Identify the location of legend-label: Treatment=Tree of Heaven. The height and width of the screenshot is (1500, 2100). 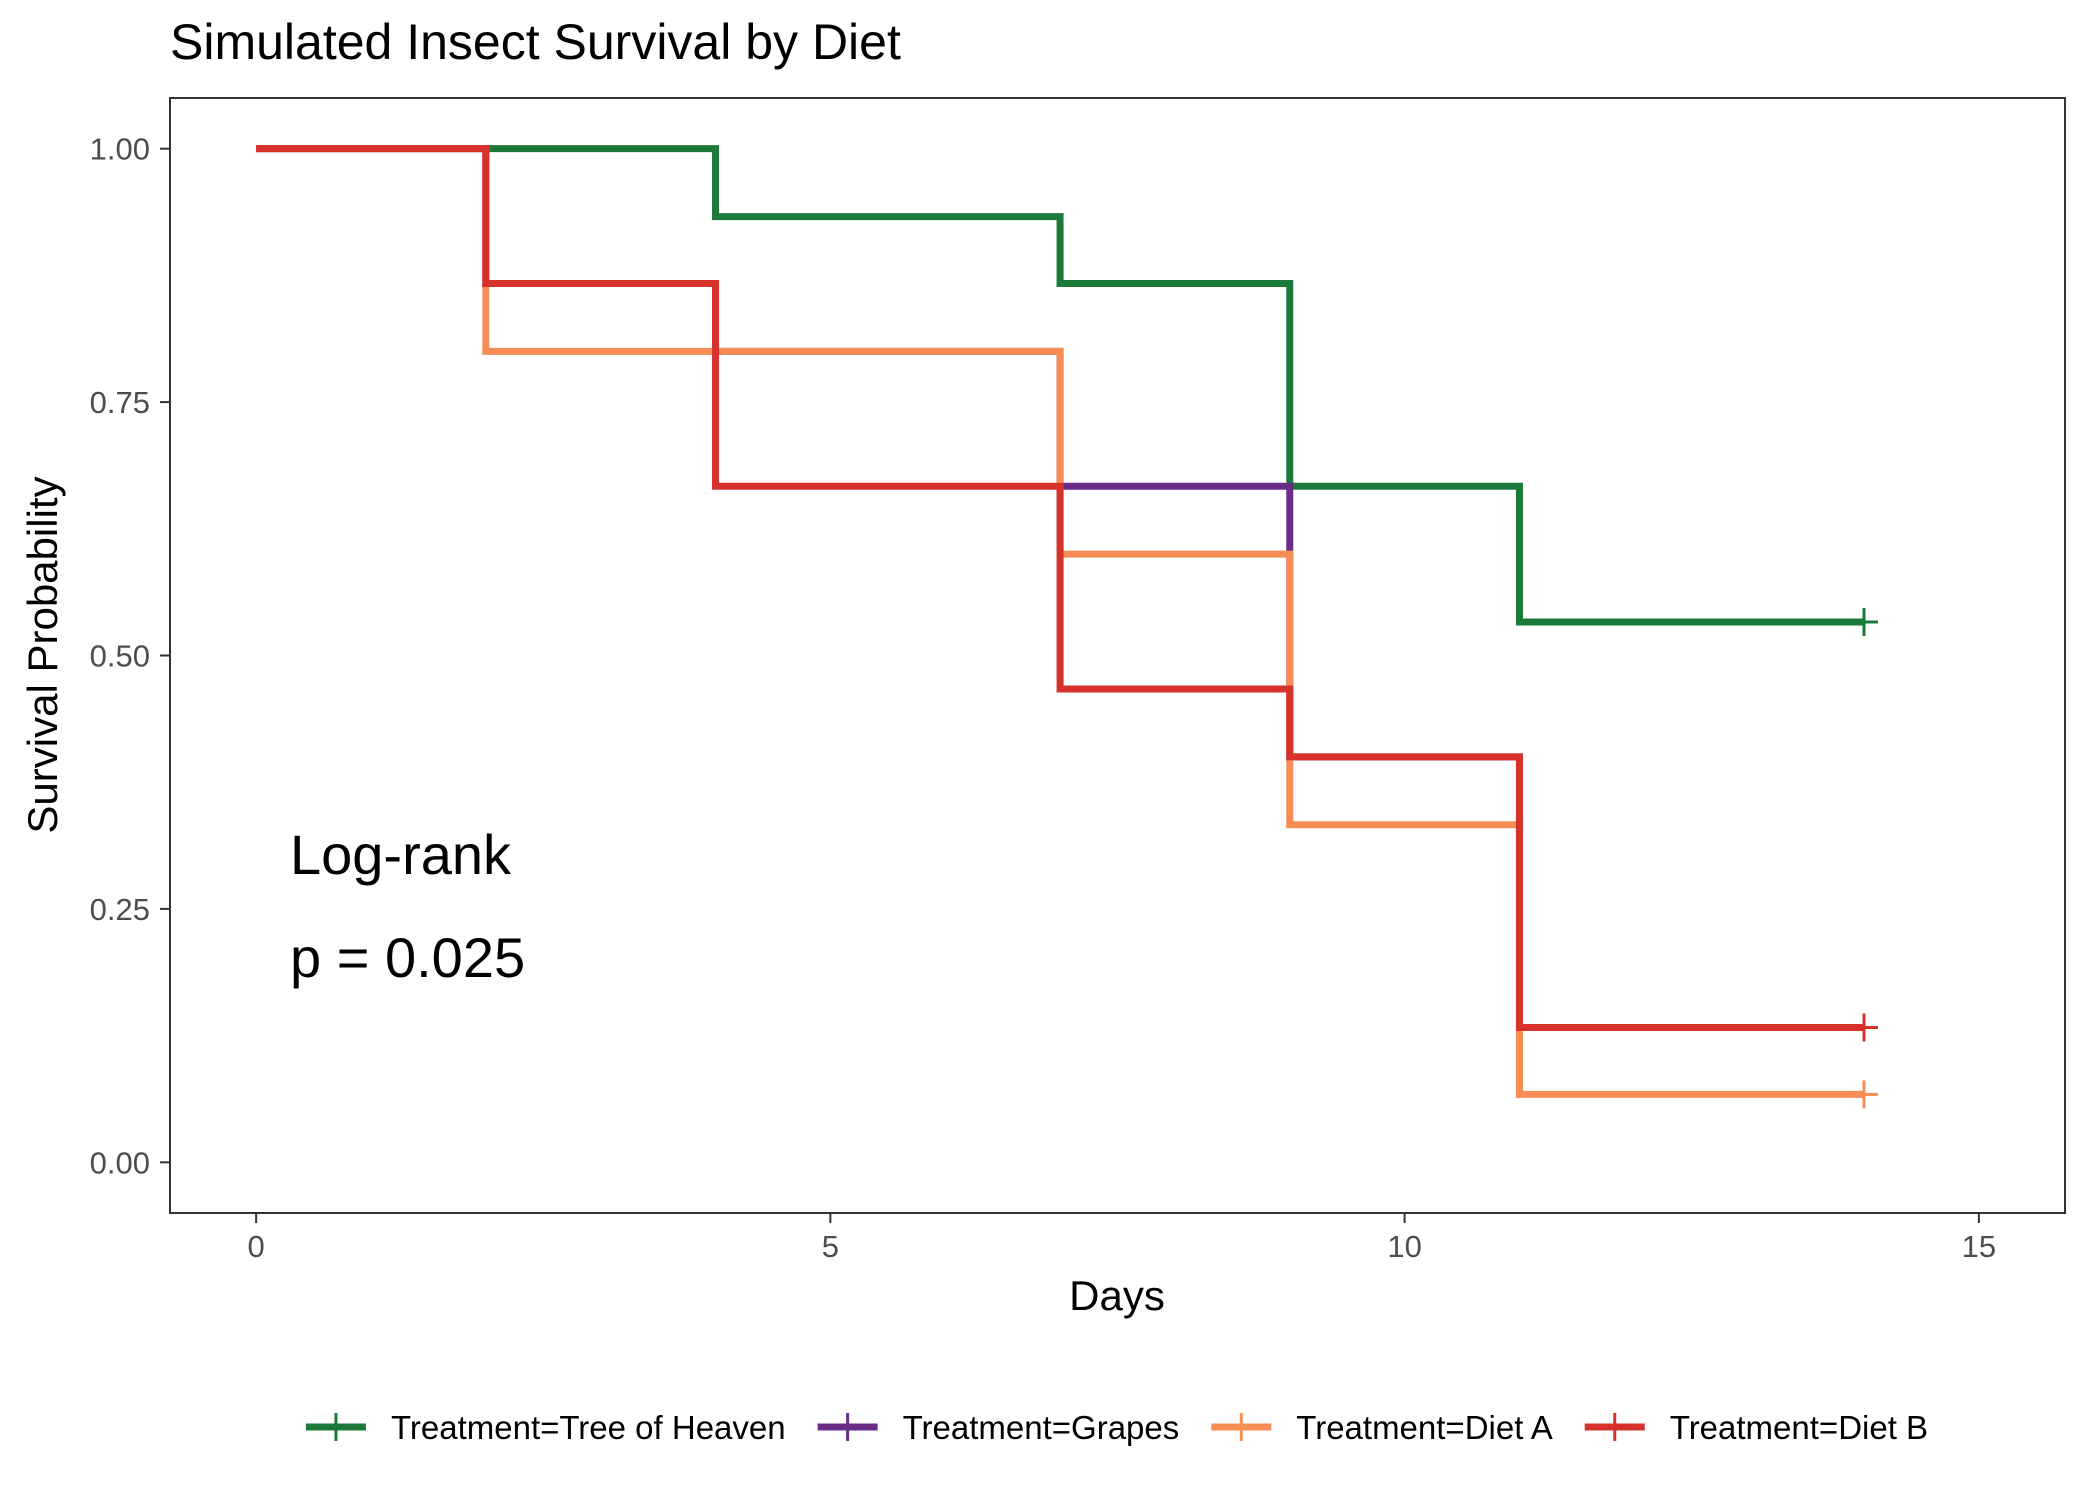
(588, 1427).